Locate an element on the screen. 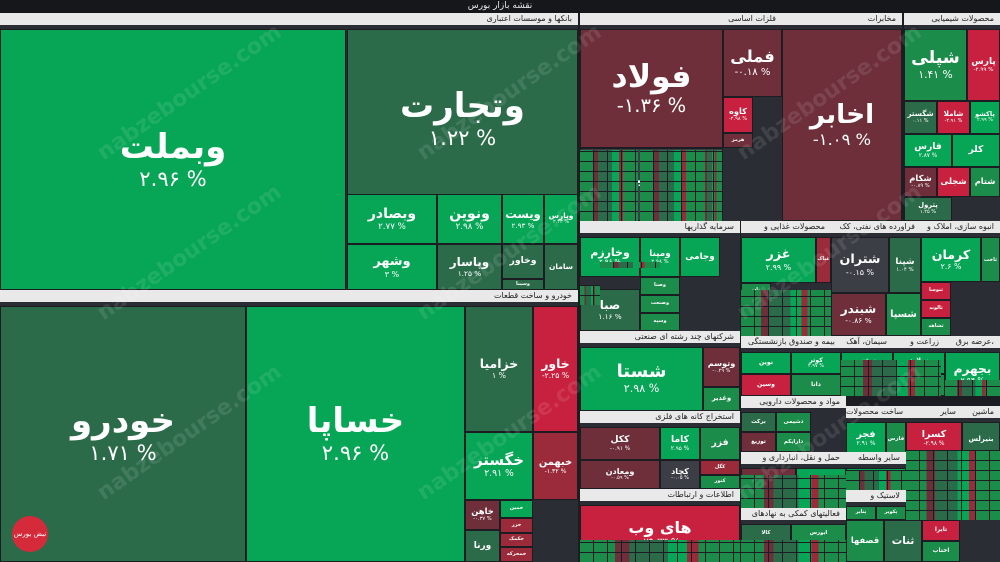 The image size is (1000, 562). stock-tile: ککل -۰.۹۱ % is located at coordinates (620, 443).